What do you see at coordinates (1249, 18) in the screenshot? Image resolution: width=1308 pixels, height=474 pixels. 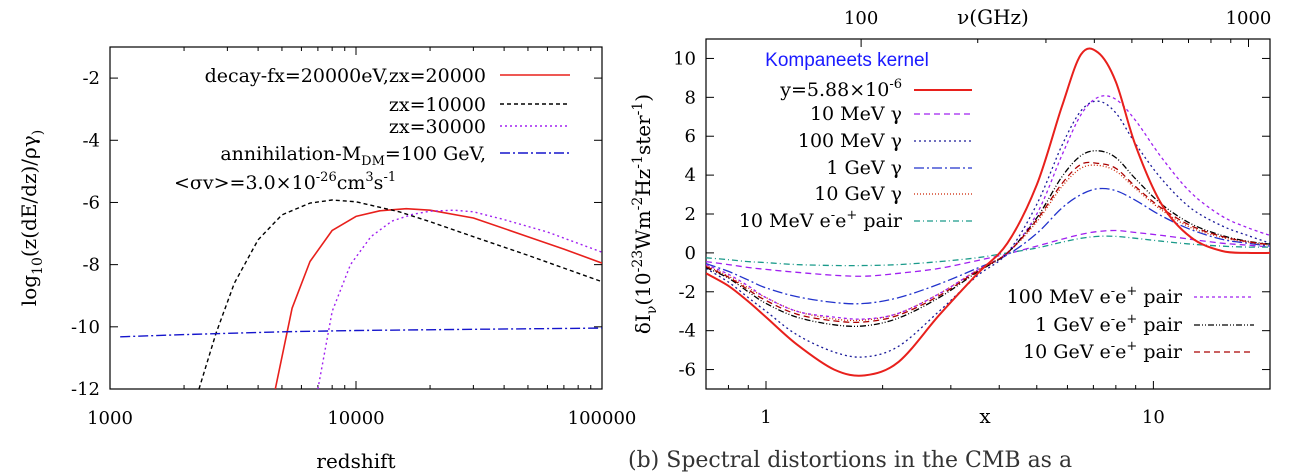 I see `right-top-tick-label: 1000` at bounding box center [1249, 18].